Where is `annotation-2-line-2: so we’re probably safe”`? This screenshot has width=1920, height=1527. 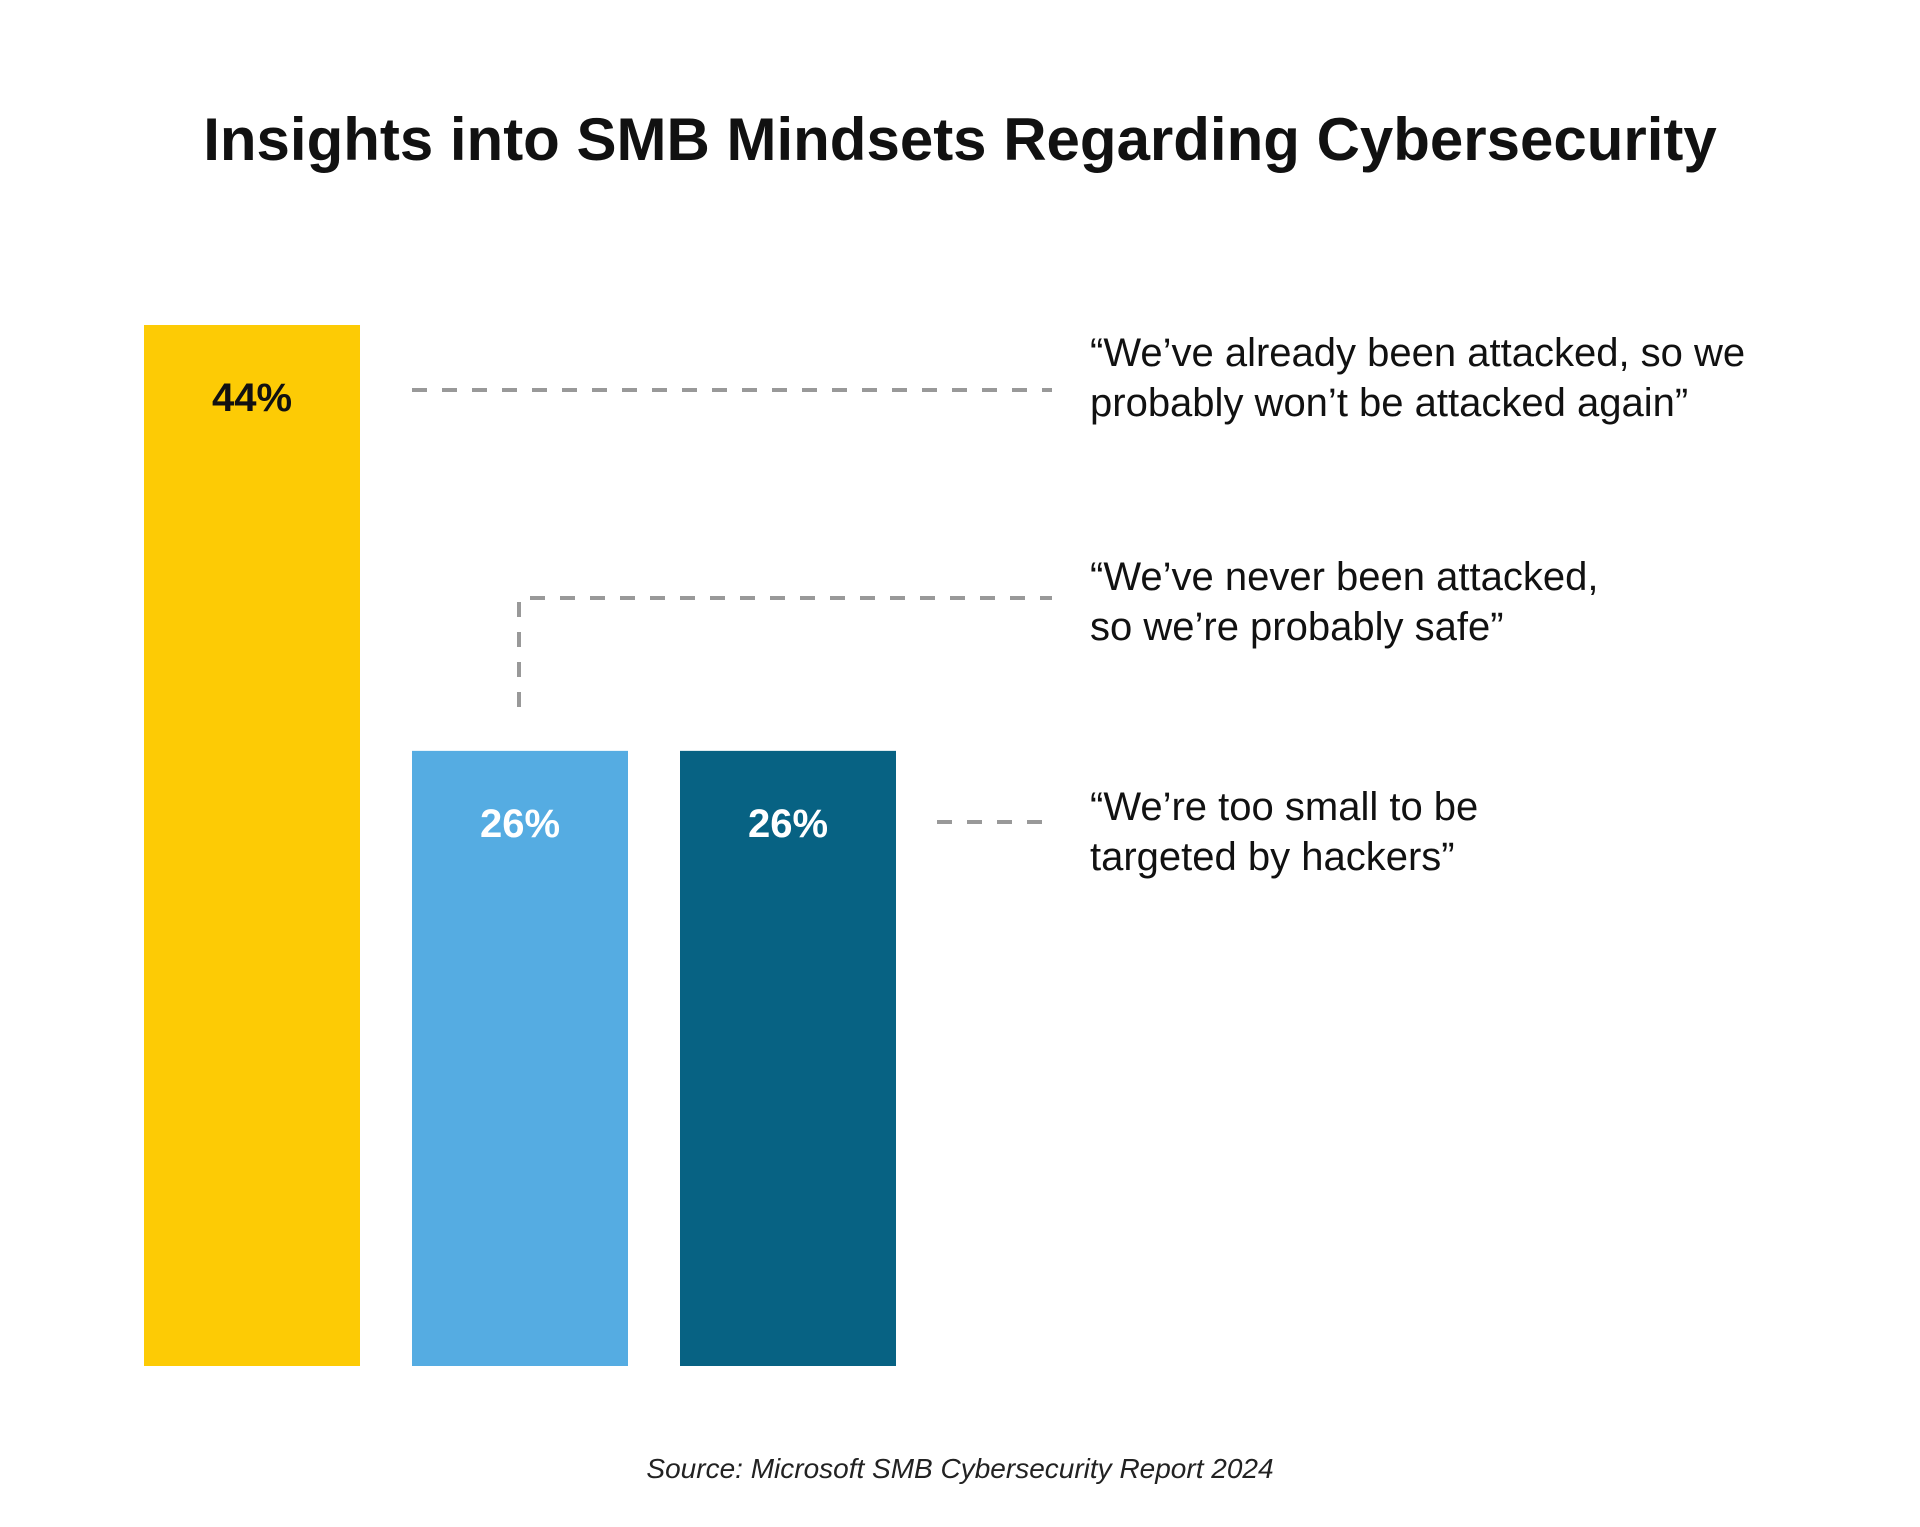
annotation-2-line-2: so we’re probably safe” is located at coordinates (1297, 627).